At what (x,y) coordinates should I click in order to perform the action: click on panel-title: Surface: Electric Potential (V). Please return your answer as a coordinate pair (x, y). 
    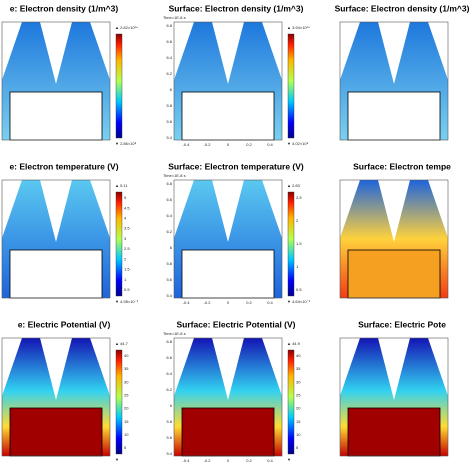
    Looking at the image, I should click on (235, 324).